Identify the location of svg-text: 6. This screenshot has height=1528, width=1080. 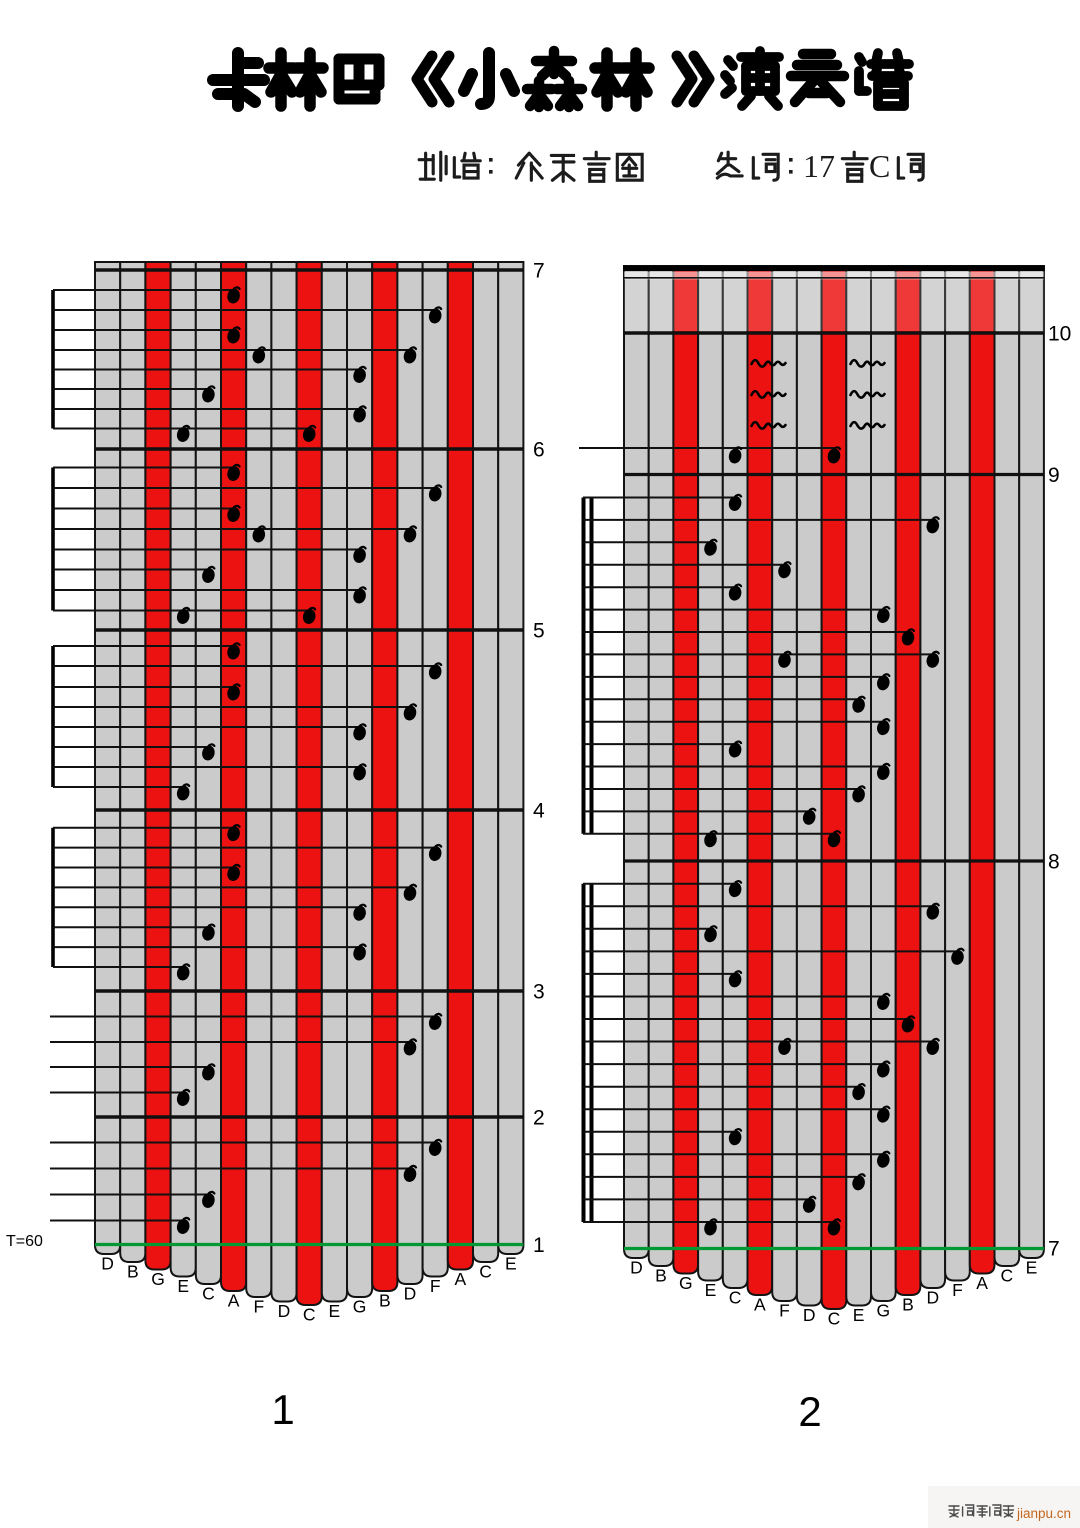
(539, 450).